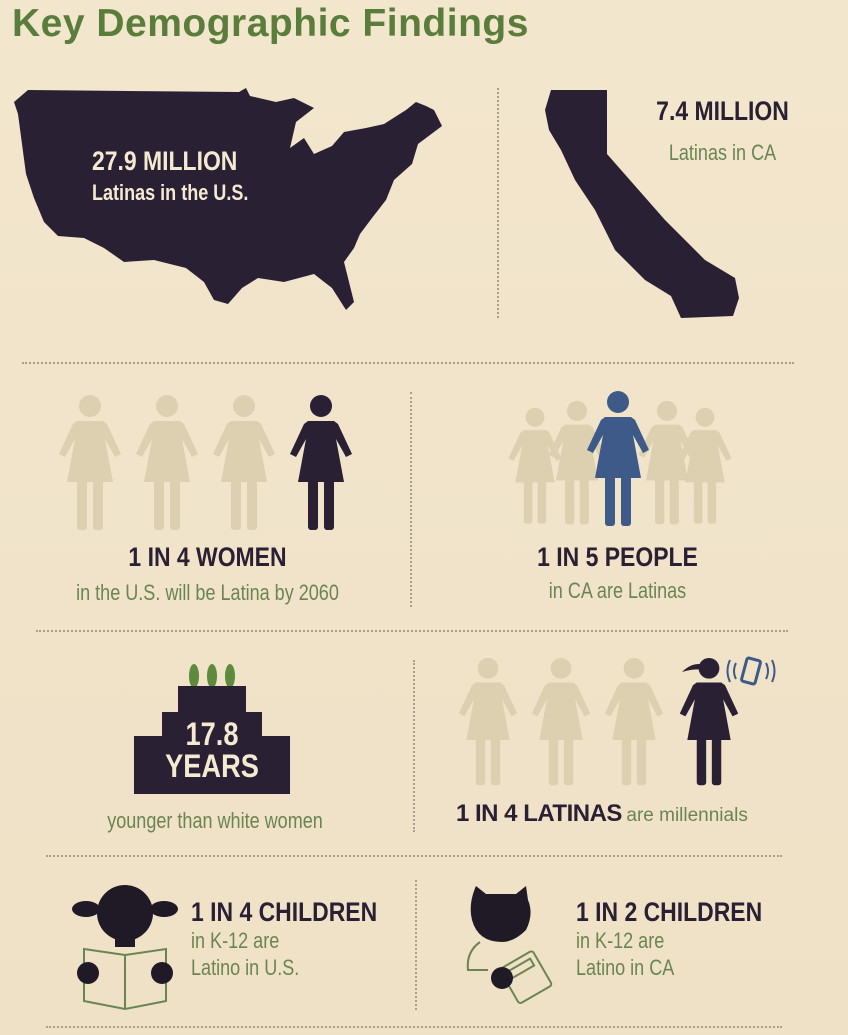  What do you see at coordinates (617, 590) in the screenshot?
I see `people-ca-label: in CA are Latinas` at bounding box center [617, 590].